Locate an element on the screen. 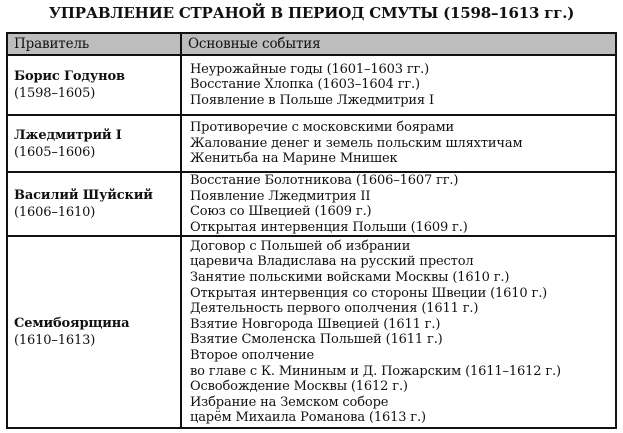 The height and width of the screenshot is (433, 623). event: Деятельность первого ополчения (1611 г.) is located at coordinates (334, 309).